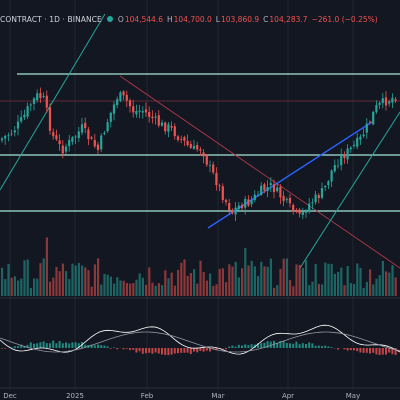 This screenshot has width=400, height=400. Describe the element at coordinates (109, 19) in the screenshot. I see `market-status-dot` at that location.